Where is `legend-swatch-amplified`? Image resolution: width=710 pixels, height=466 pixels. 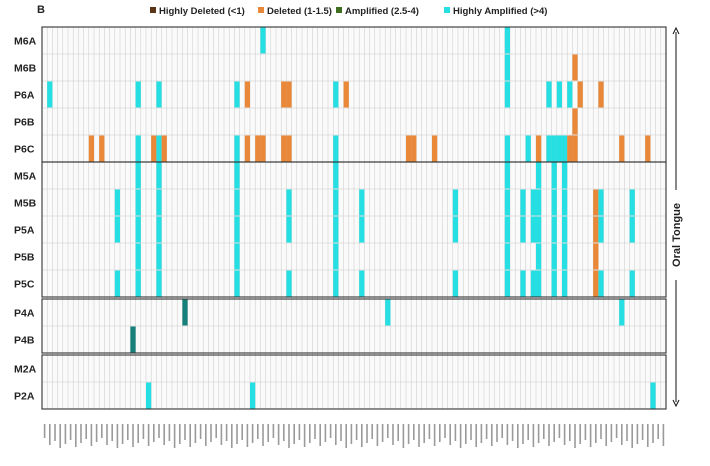
legend-swatch-amplified is located at coordinates (339, 10).